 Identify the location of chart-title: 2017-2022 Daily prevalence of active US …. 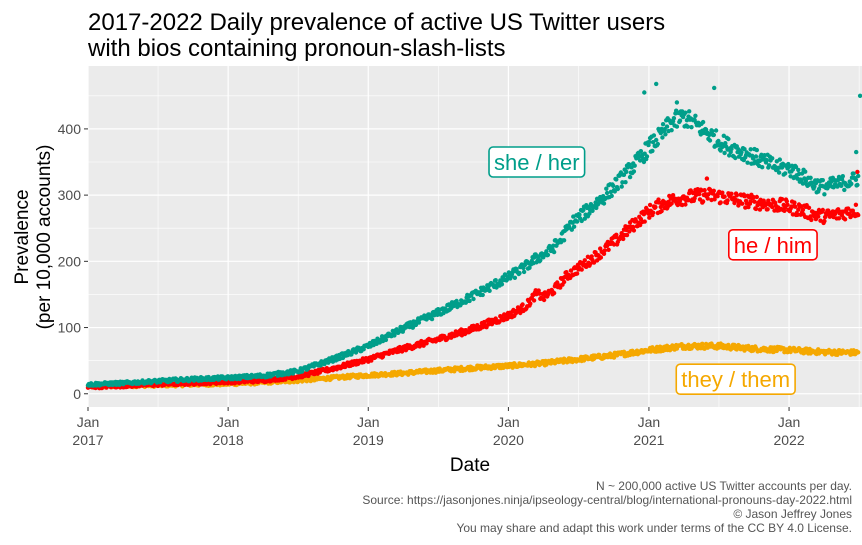
(376, 35).